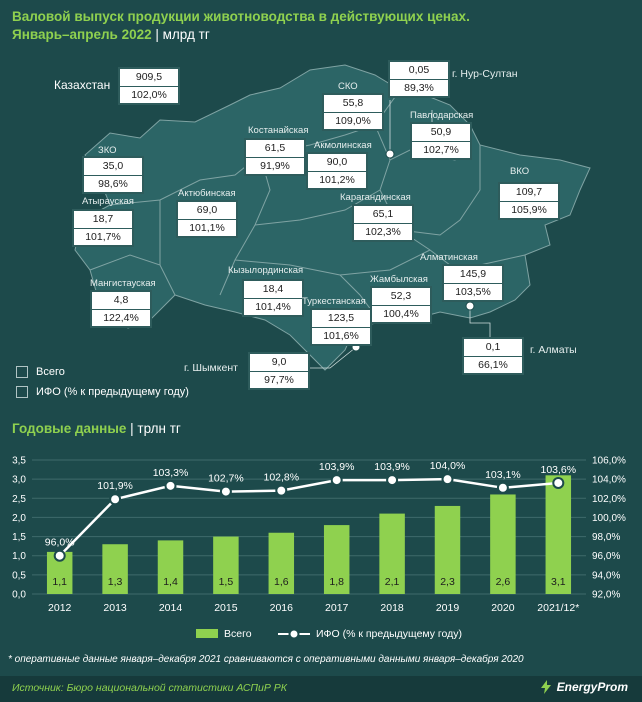  Describe the element at coordinates (558, 470) in the screenshot. I see `ifo-value-label: 103,6%` at that location.